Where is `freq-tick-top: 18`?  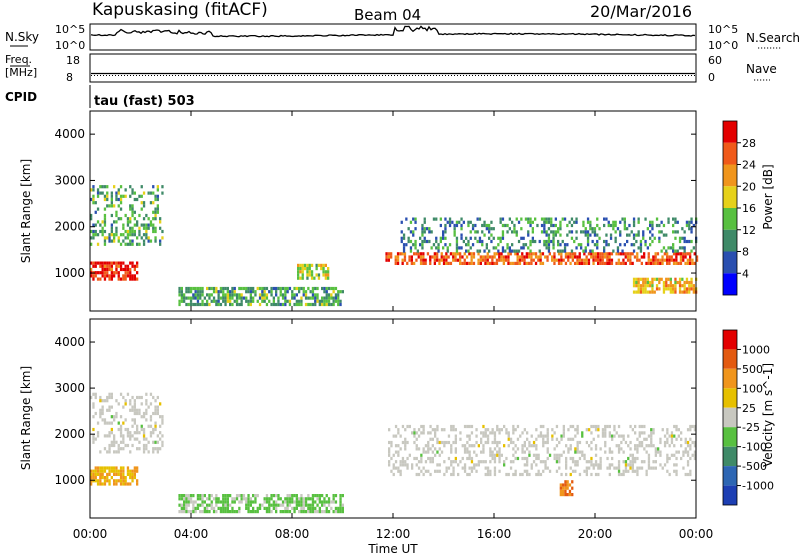
freq-tick-top: 18 is located at coordinates (73, 60).